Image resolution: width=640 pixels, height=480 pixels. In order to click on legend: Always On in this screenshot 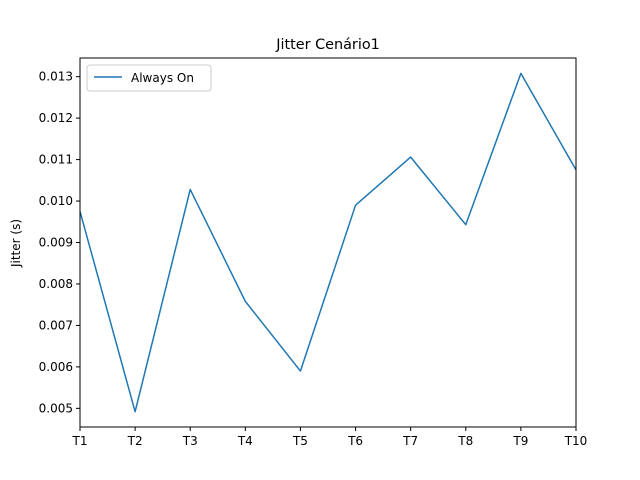, I will do `click(149, 78)`.